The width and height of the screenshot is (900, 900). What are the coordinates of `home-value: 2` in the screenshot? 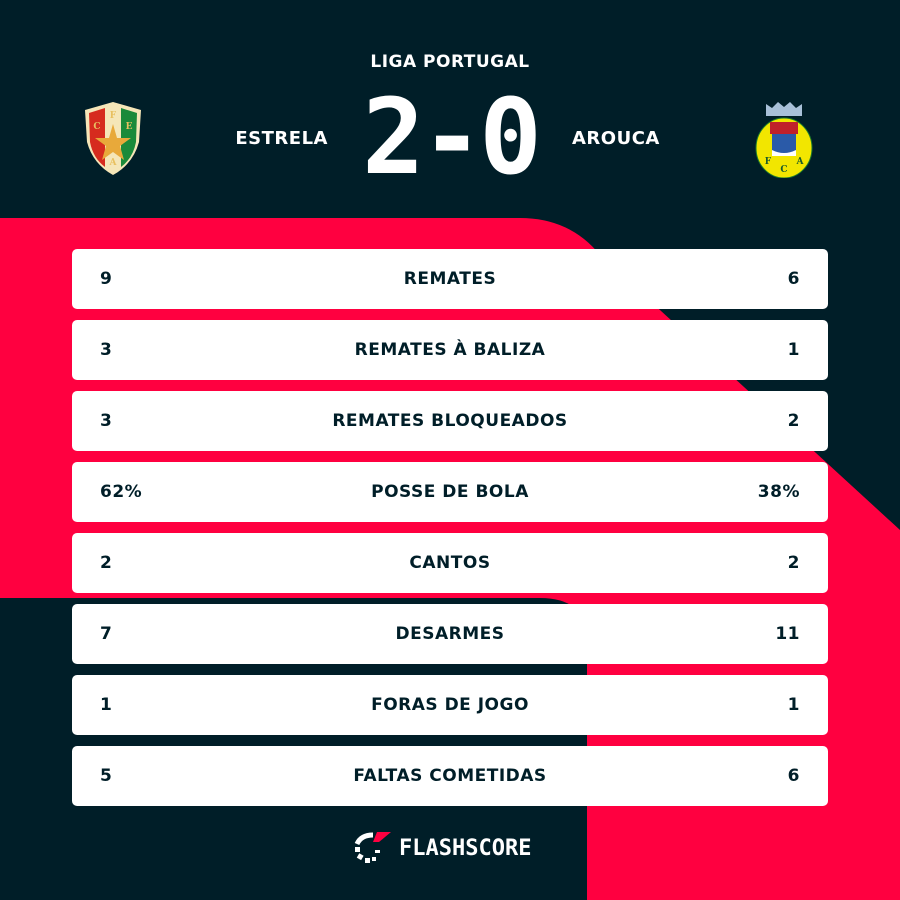 It's located at (106, 563).